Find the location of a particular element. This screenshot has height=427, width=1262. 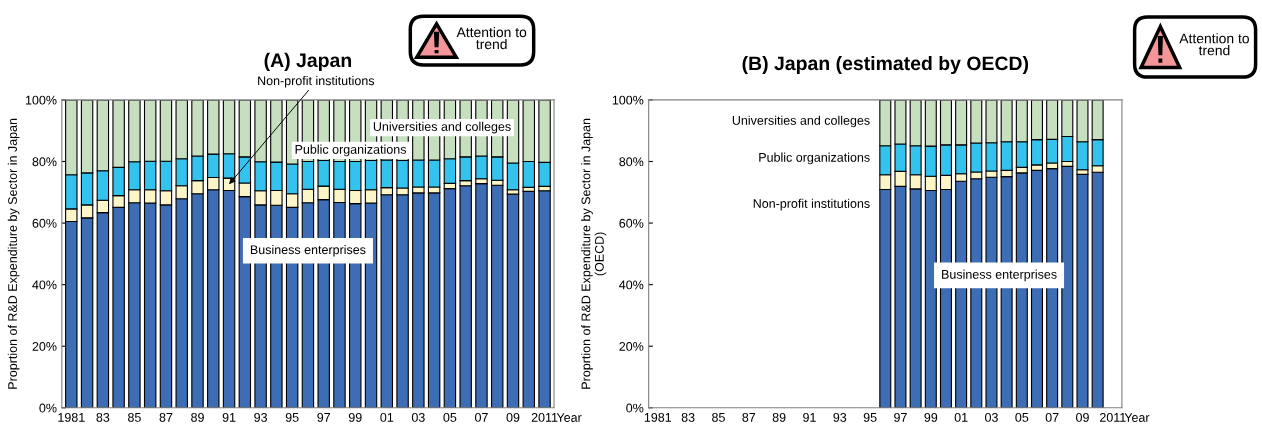

series-label: Non-profit institutions is located at coordinates (811, 204).